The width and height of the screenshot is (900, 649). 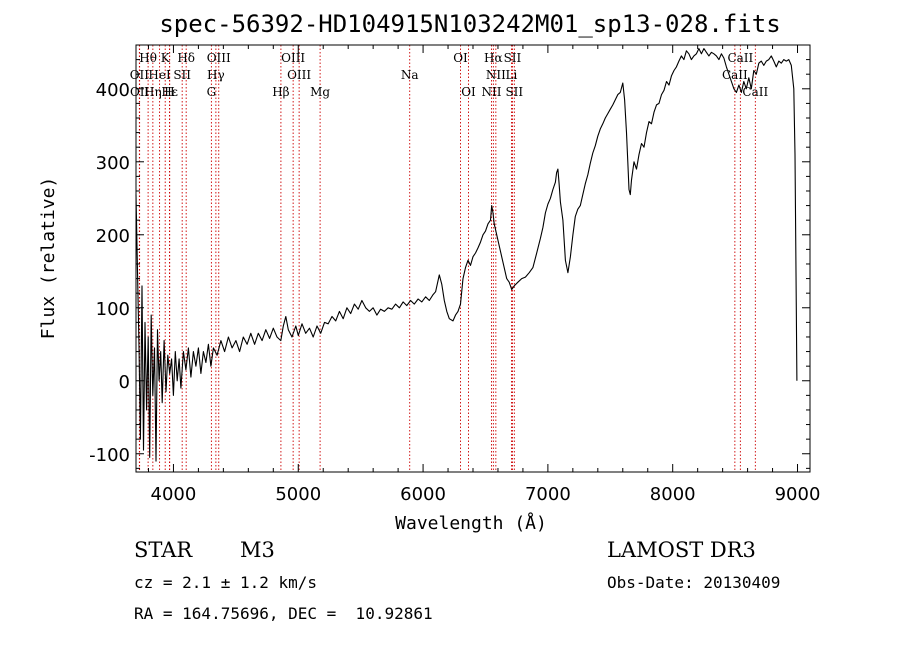 What do you see at coordinates (174, 494) in the screenshot?
I see `x-tick-label-0: 4000` at bounding box center [174, 494].